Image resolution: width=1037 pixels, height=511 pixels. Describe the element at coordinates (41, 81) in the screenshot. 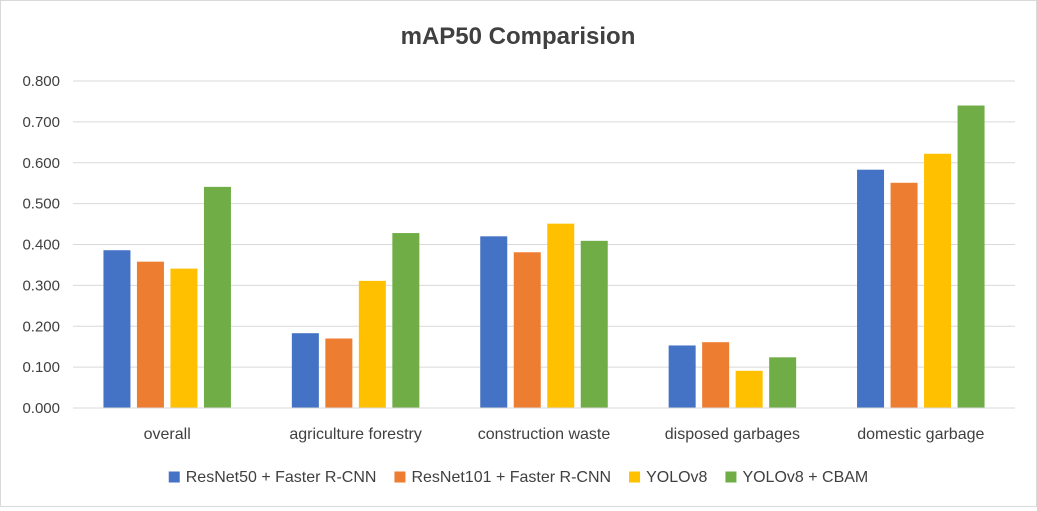

I see `y-tick-label: 0.800` at that location.